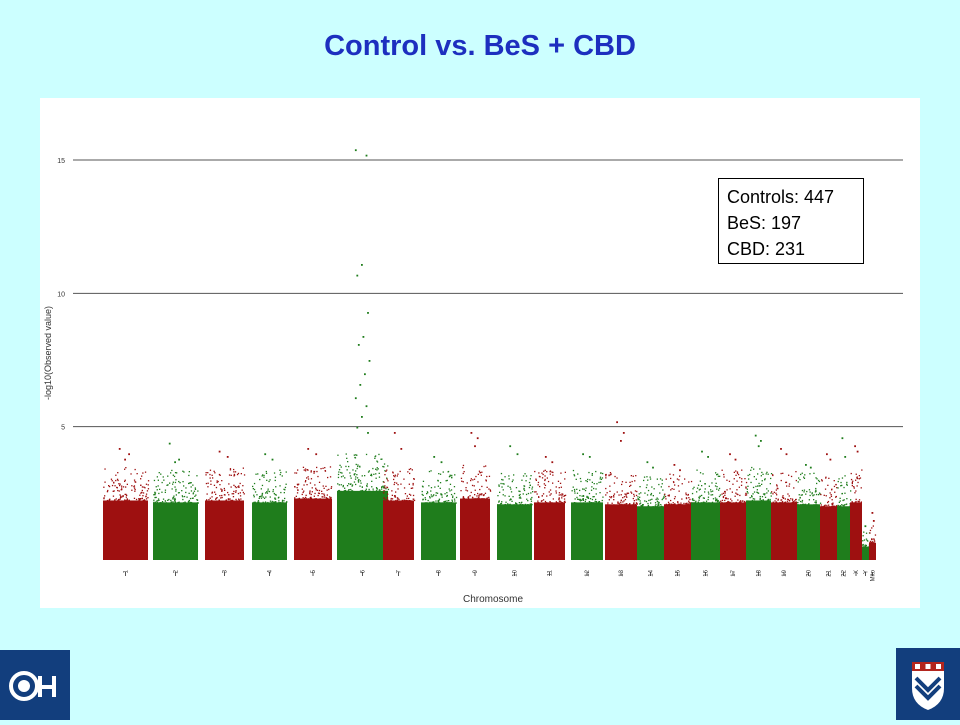 Image resolution: width=960 pixels, height=725 pixels. I want to click on chromosome-22-points, so click(844, 498).